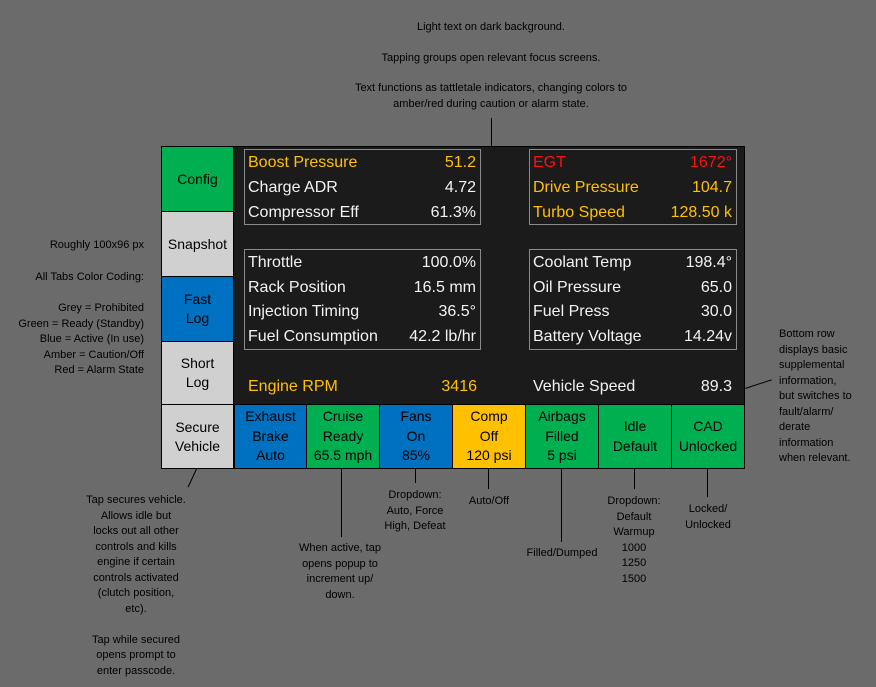 The image size is (876, 687). I want to click on note-line: When active, tap, so click(340, 548).